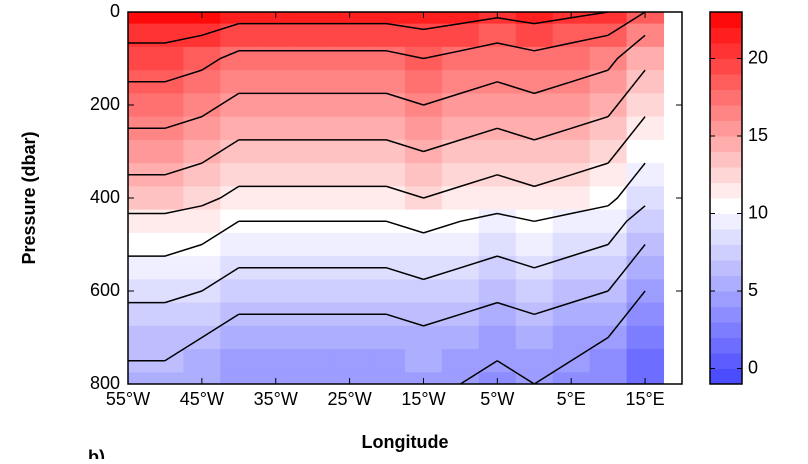  Describe the element at coordinates (571, 399) in the screenshot. I see `x-tick-label: 5°E` at that location.